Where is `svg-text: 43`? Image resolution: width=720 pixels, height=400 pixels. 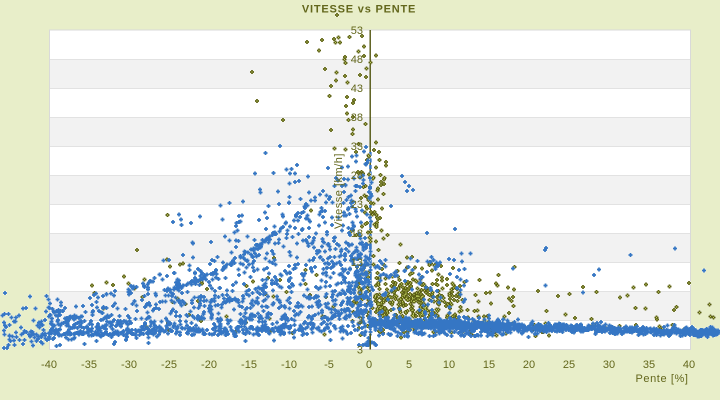 svg-text: 43 is located at coordinates (357, 89).